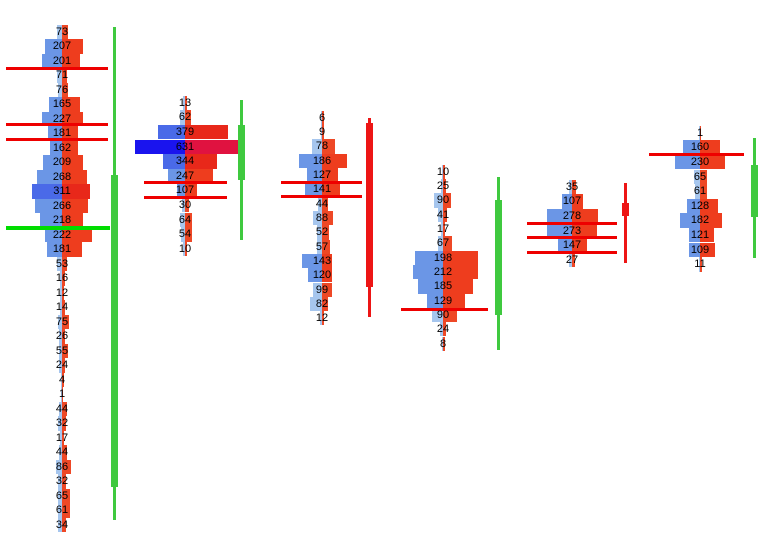 This screenshot has height=540, width=768. What do you see at coordinates (62, 394) in the screenshot?
I see `volume-label: 1` at bounding box center [62, 394].